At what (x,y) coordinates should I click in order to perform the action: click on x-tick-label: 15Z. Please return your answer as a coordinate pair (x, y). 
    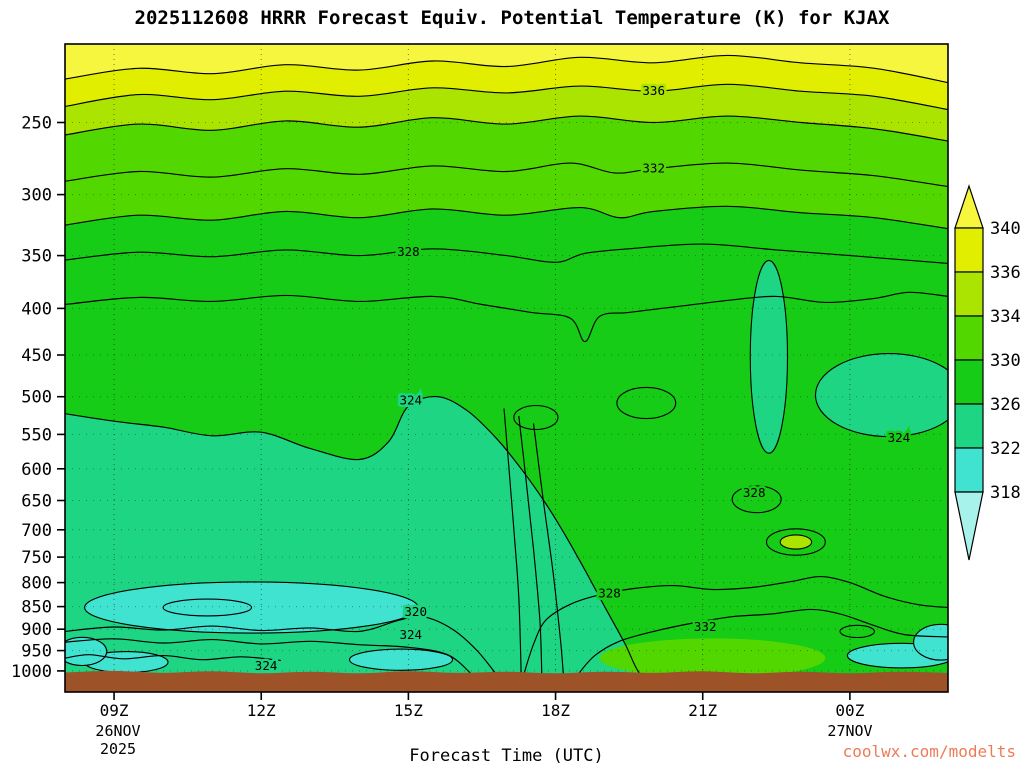
    Looking at the image, I should click on (408, 710).